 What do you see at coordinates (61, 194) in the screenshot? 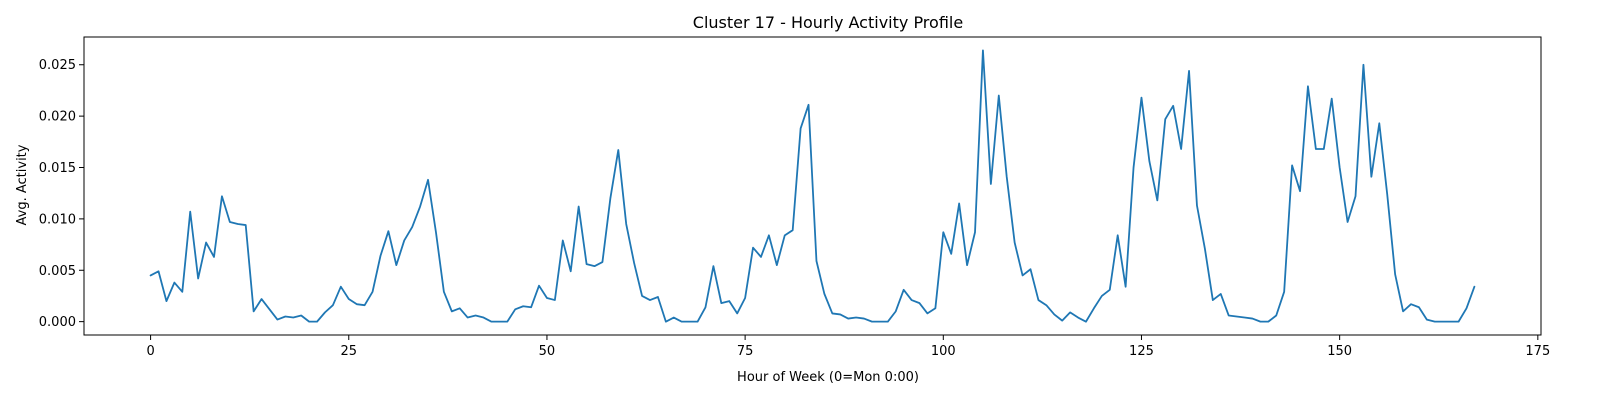
I see `y-axis-ticks: 0.000 0.005 0.010 0.015 0.020 0.025` at bounding box center [61, 194].